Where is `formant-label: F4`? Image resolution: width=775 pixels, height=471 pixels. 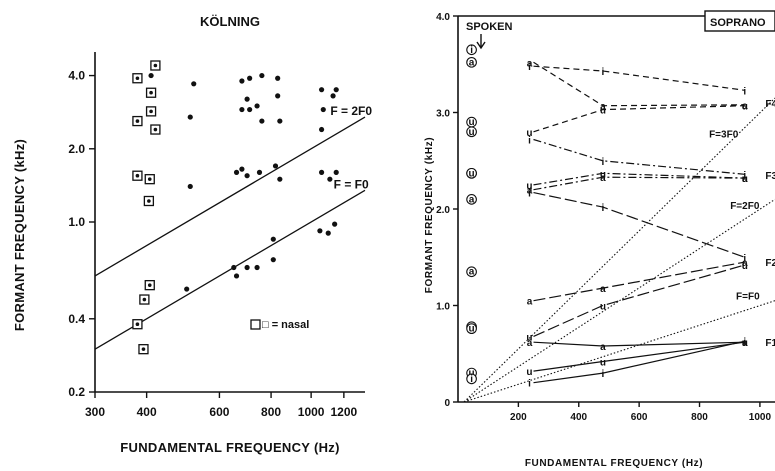
formant-label: F4 is located at coordinates (770, 104).